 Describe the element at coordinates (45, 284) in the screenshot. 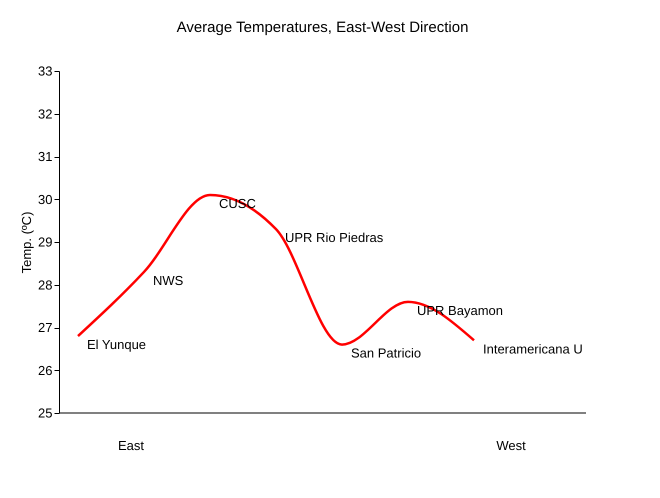

I see `y-tick-label: 28` at that location.